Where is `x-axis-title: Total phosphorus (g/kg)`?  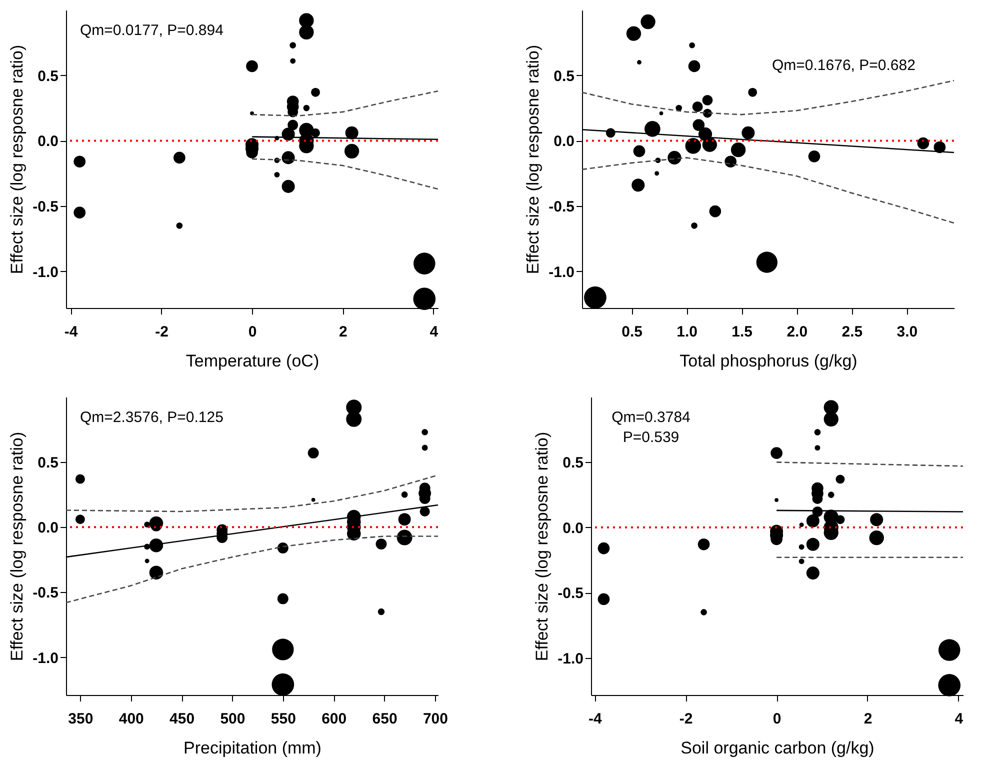 x-axis-title: Total phosphorus (g/kg) is located at coordinates (769, 361).